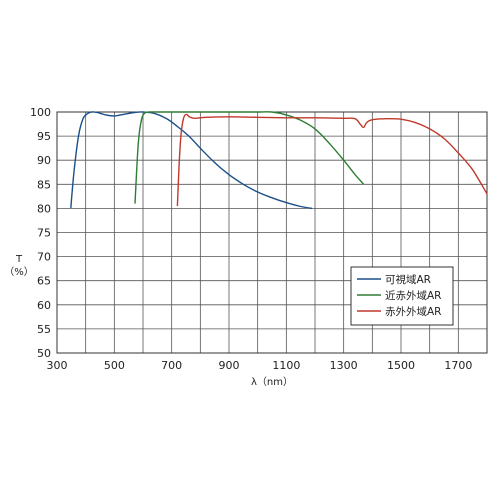 This screenshot has width=500, height=500. Describe the element at coordinates (44, 184) in the screenshot. I see `y-tick-label: 85` at that location.